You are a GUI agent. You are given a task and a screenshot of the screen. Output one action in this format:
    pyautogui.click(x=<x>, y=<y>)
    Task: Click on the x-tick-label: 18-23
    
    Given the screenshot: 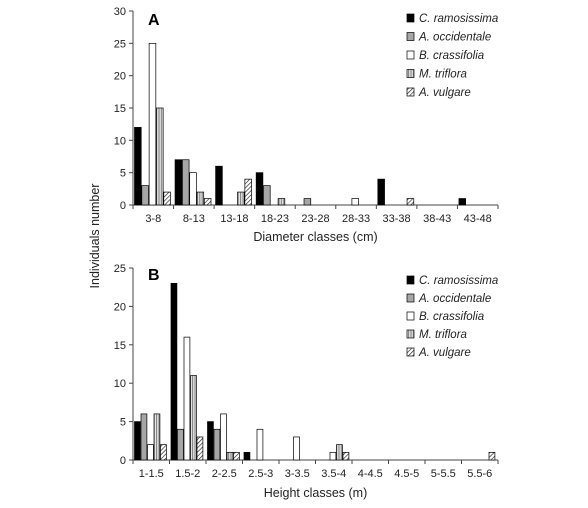 What is the action you would take?
    pyautogui.click(x=275, y=219)
    